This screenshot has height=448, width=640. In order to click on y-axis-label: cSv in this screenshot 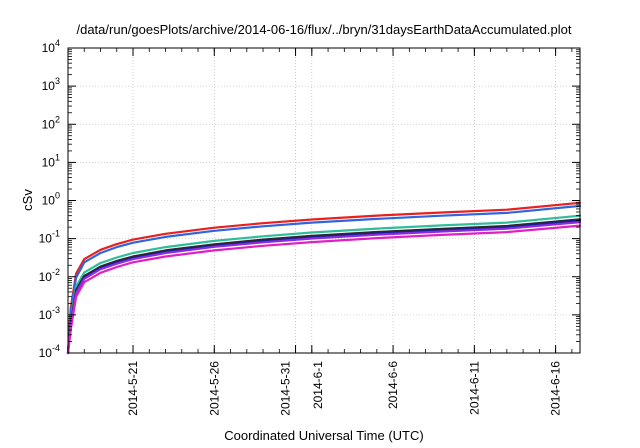, I will do `click(27, 200)`.